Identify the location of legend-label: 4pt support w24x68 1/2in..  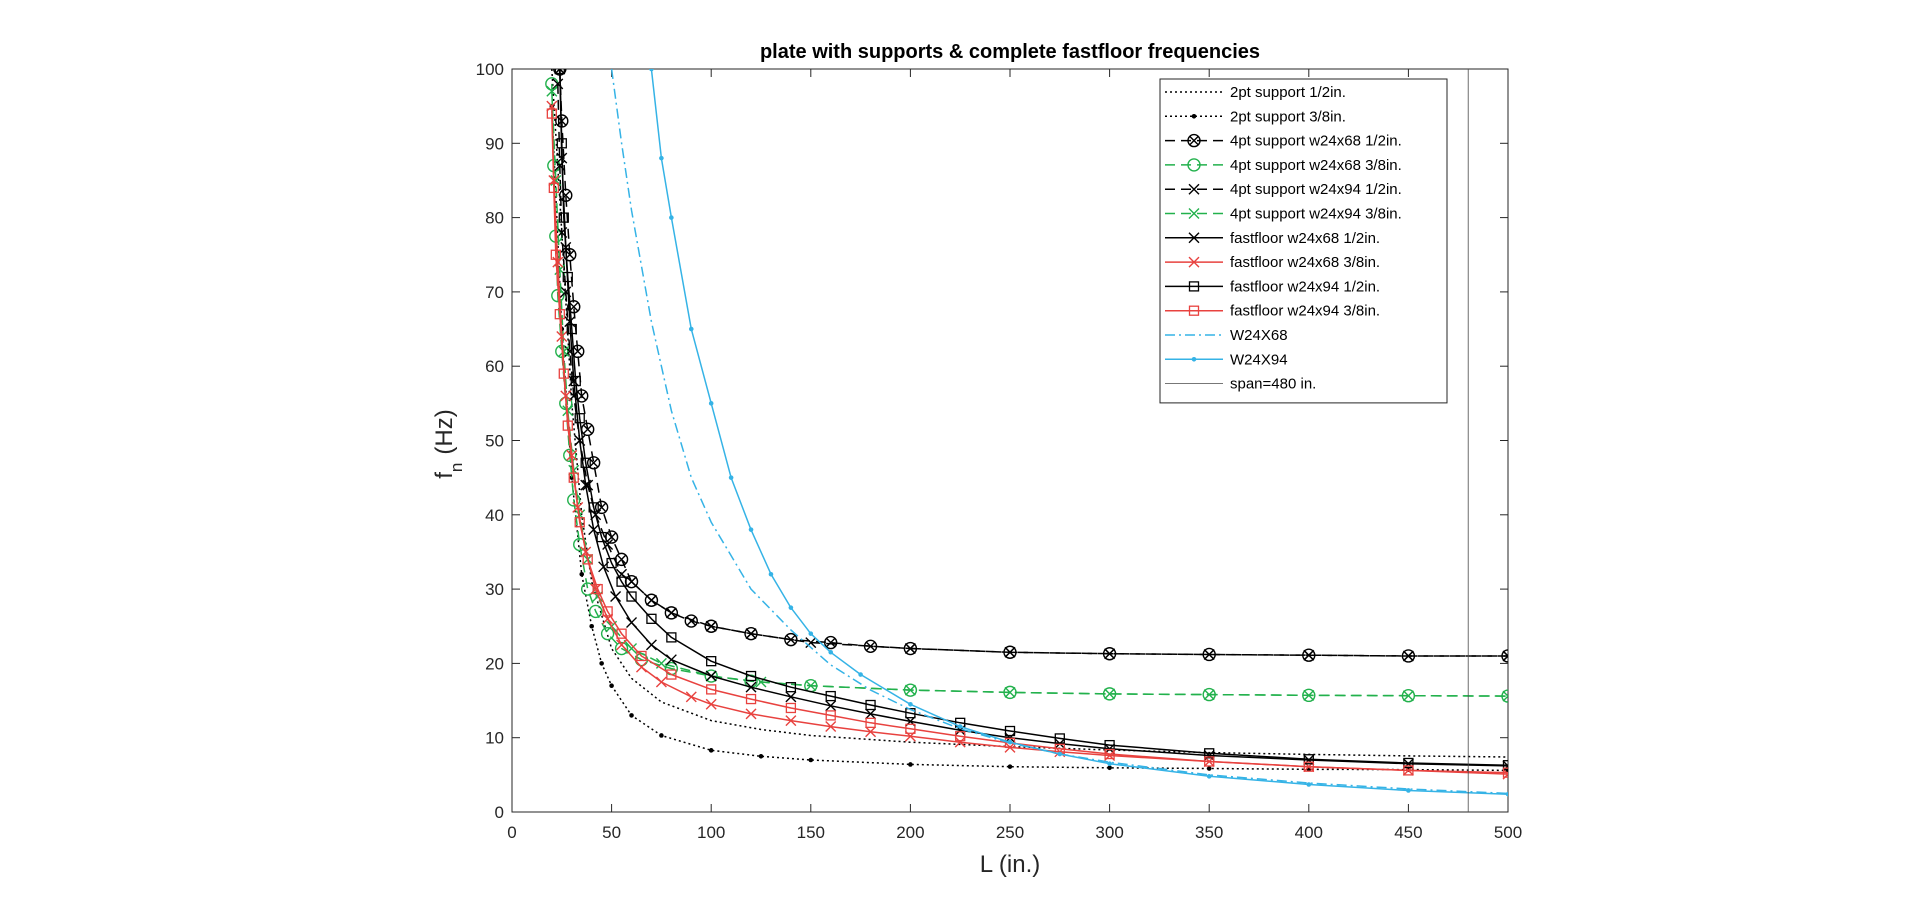
(1316, 141).